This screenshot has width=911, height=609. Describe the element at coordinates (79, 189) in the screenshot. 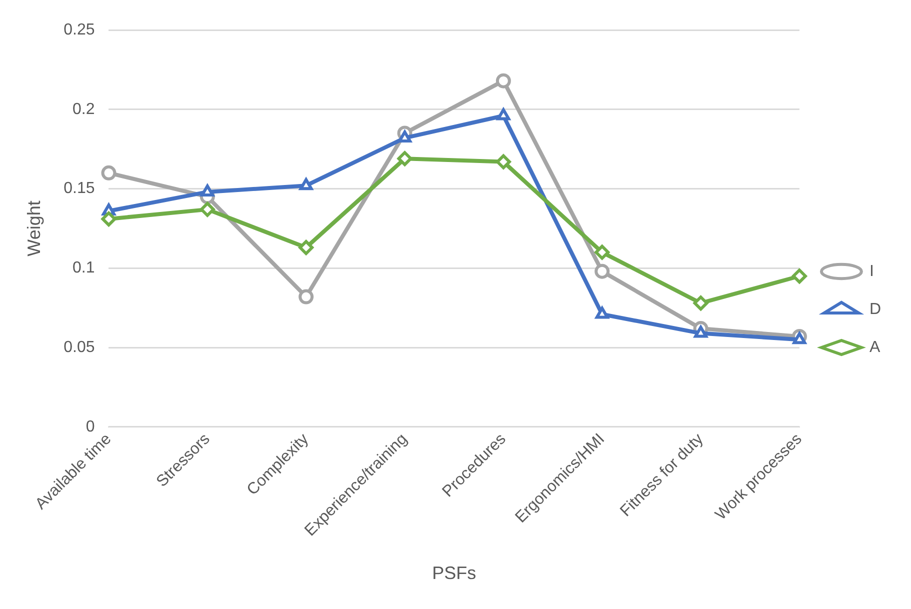

I see `y-tick-label: 0.15` at that location.